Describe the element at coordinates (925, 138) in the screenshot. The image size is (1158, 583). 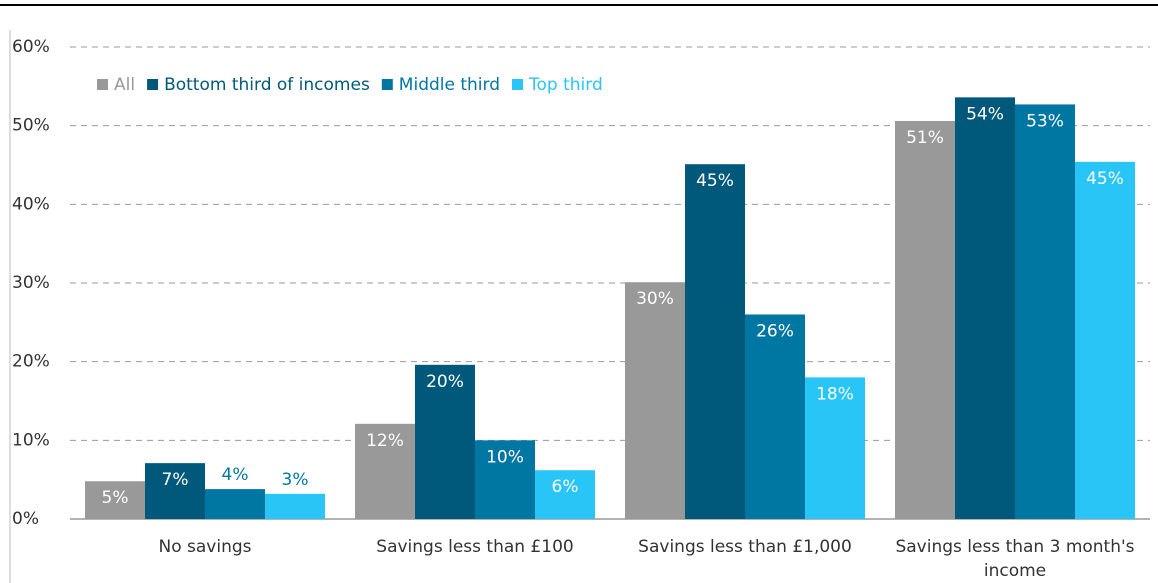
I see `value-label: 51%` at that location.